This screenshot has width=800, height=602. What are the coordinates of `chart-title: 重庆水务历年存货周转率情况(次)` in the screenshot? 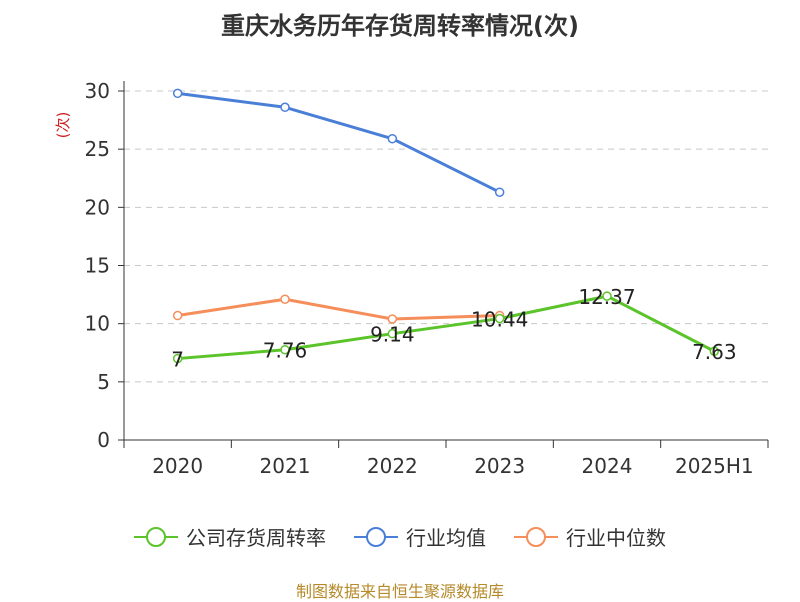 It's located at (400, 26).